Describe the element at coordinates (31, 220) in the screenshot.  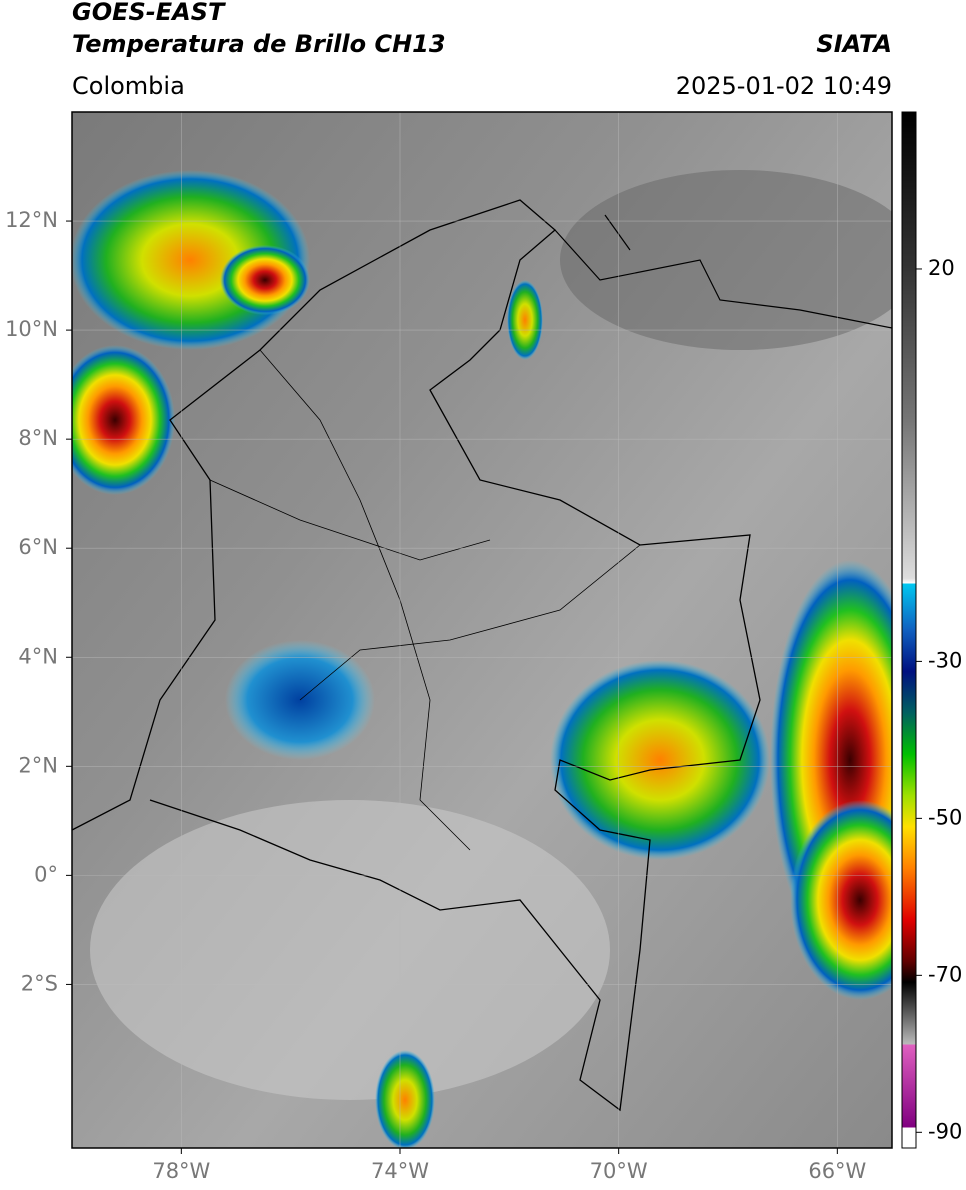
I see `lat-tick-label: 12°N` at that location.